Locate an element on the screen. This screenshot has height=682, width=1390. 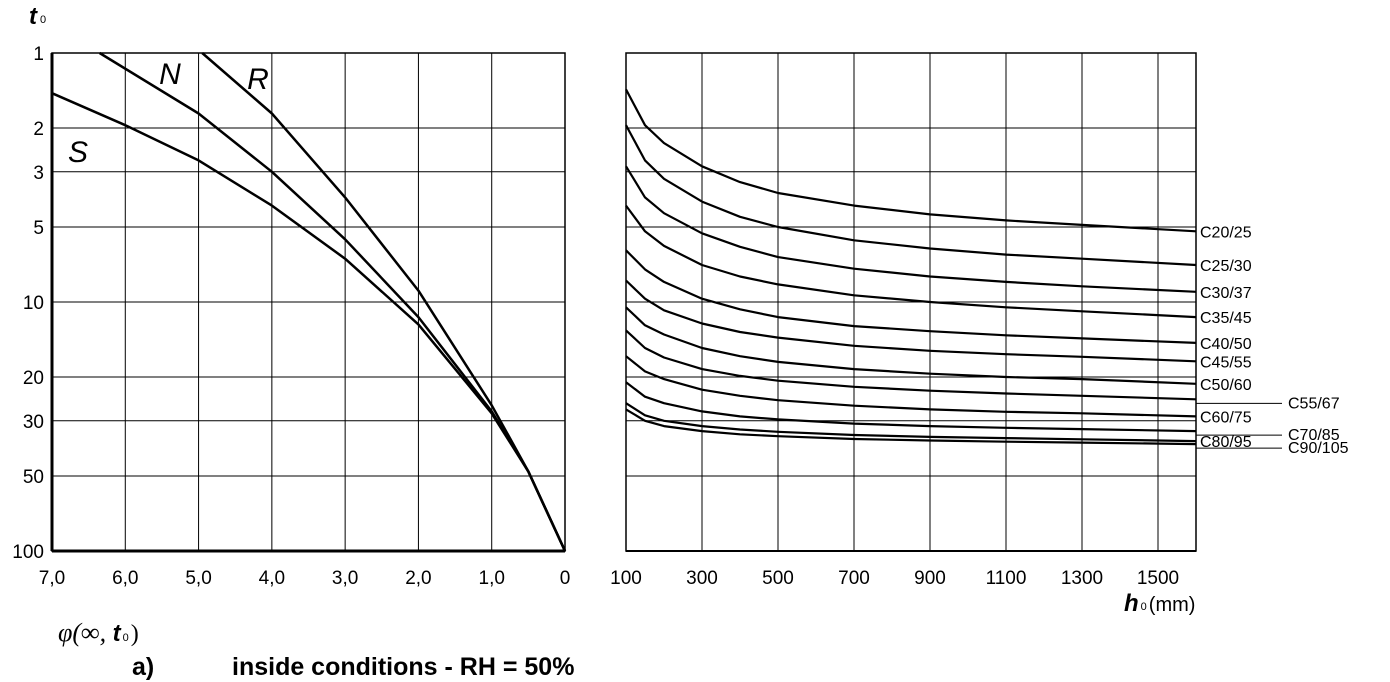
y-tick-label: 30 is located at coordinates (33, 422).